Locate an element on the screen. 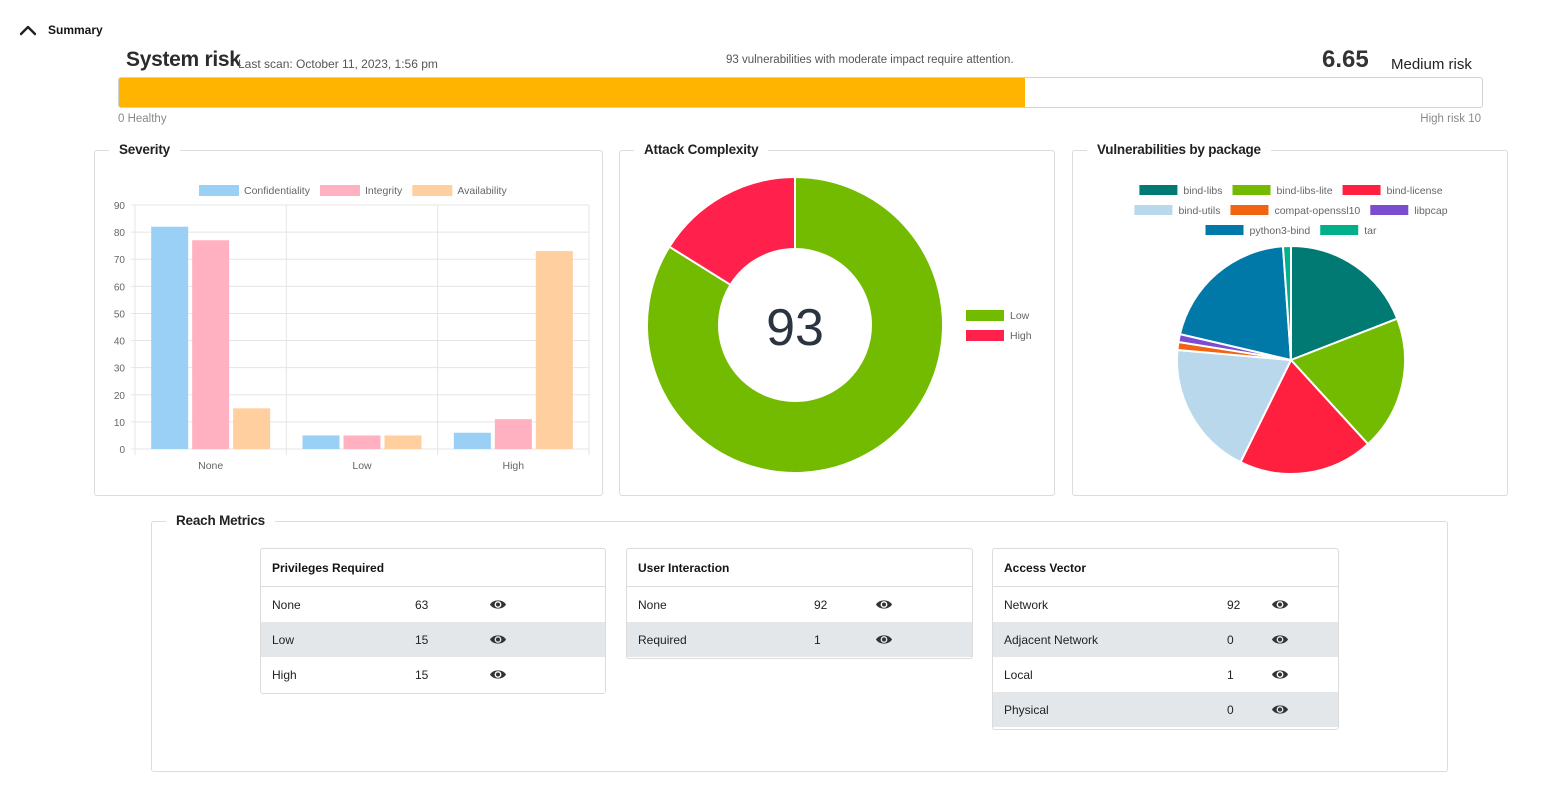 This screenshot has height=791, width=1555. legend-label-high: High is located at coordinates (1021, 336).